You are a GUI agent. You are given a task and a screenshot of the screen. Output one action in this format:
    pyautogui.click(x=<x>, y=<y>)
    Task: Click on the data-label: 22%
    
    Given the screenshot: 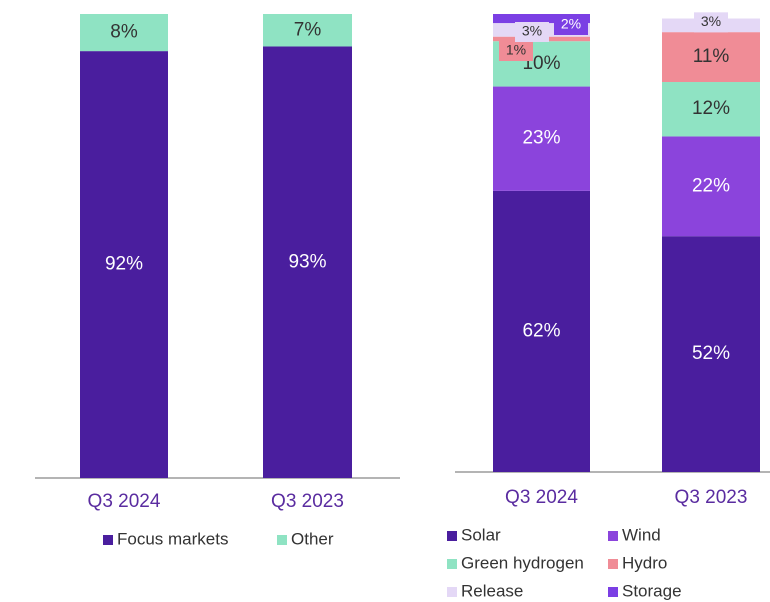 What is the action you would take?
    pyautogui.click(x=711, y=185)
    